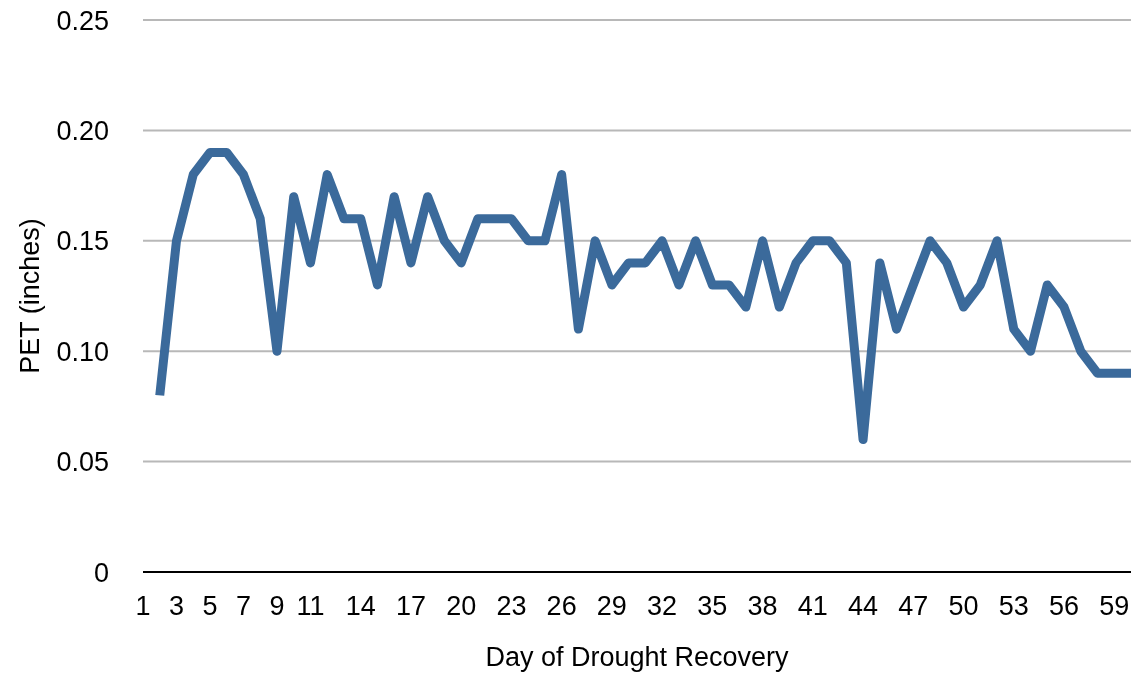 Image resolution: width=1131 pixels, height=675 pixels. I want to click on x-tick-label: 41, so click(812, 606).